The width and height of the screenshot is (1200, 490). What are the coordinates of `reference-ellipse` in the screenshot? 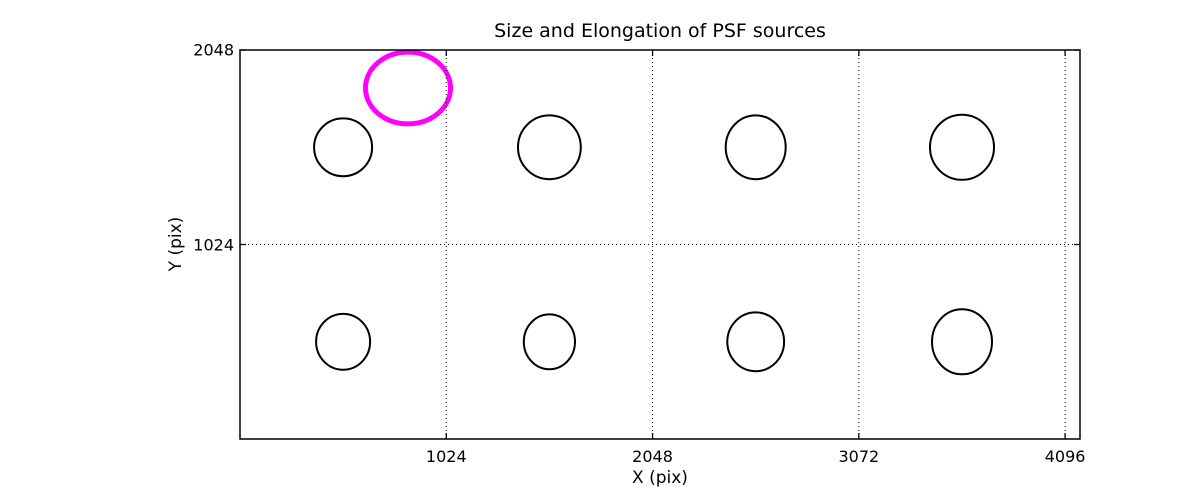 It's located at (408, 88).